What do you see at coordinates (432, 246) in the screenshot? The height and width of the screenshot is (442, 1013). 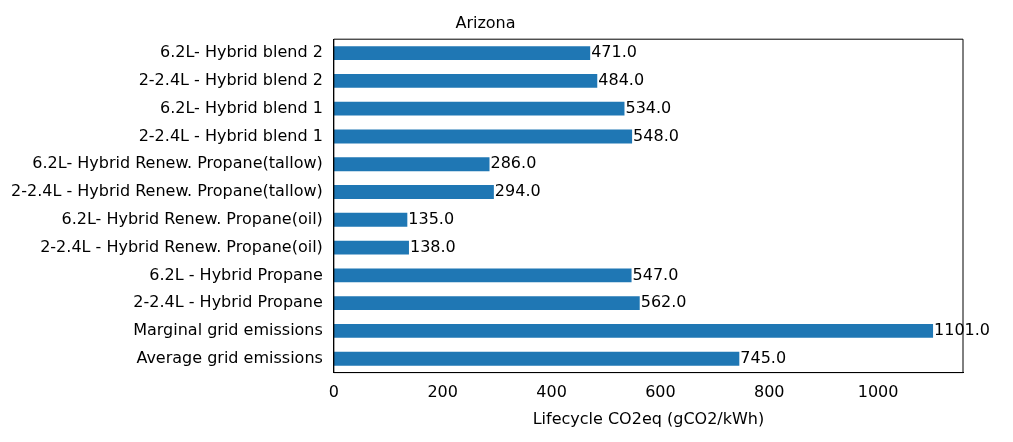 I see `data-label: 138.0` at bounding box center [432, 246].